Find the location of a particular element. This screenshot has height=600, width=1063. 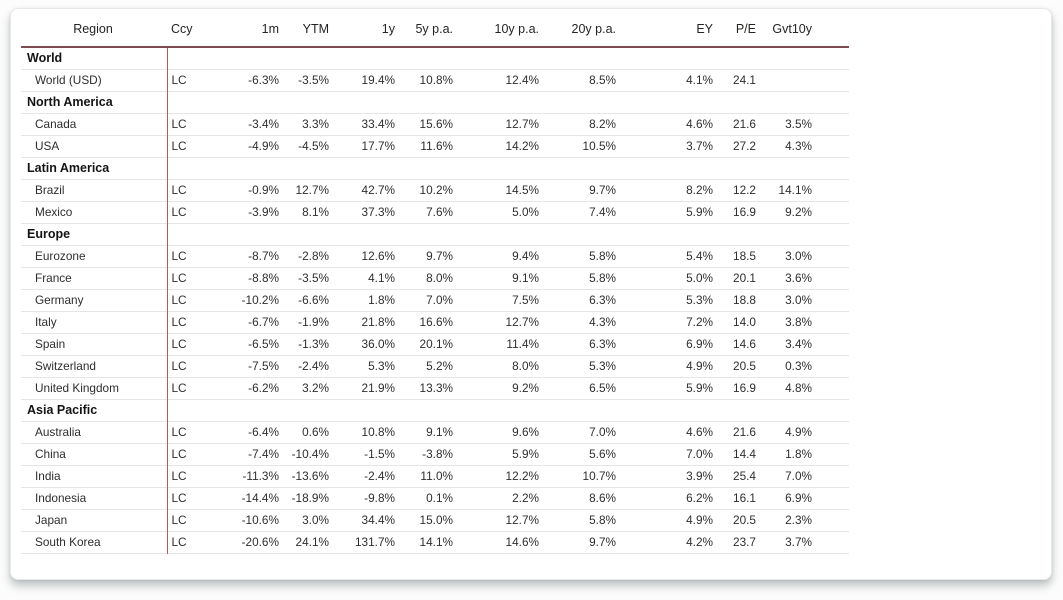

section-label: World is located at coordinates (94, 58).